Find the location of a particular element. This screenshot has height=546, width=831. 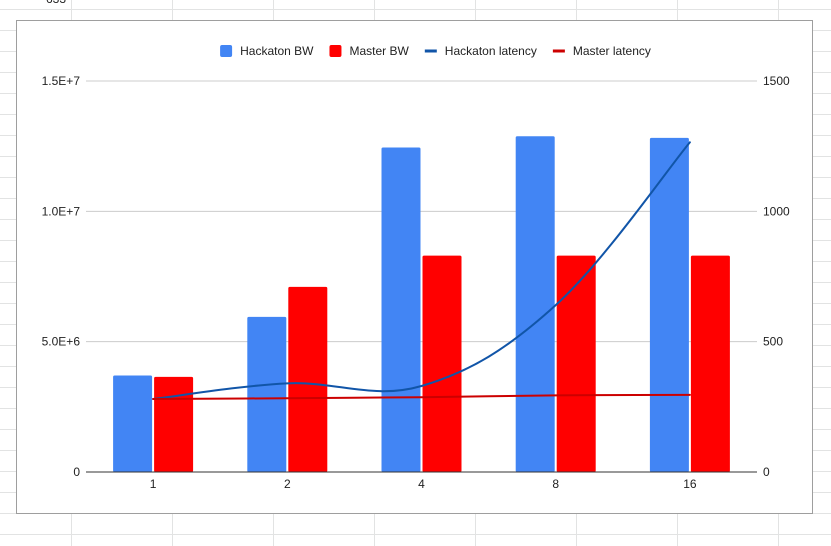

y-left-tick-label: 1.0E+7 is located at coordinates (61, 211).